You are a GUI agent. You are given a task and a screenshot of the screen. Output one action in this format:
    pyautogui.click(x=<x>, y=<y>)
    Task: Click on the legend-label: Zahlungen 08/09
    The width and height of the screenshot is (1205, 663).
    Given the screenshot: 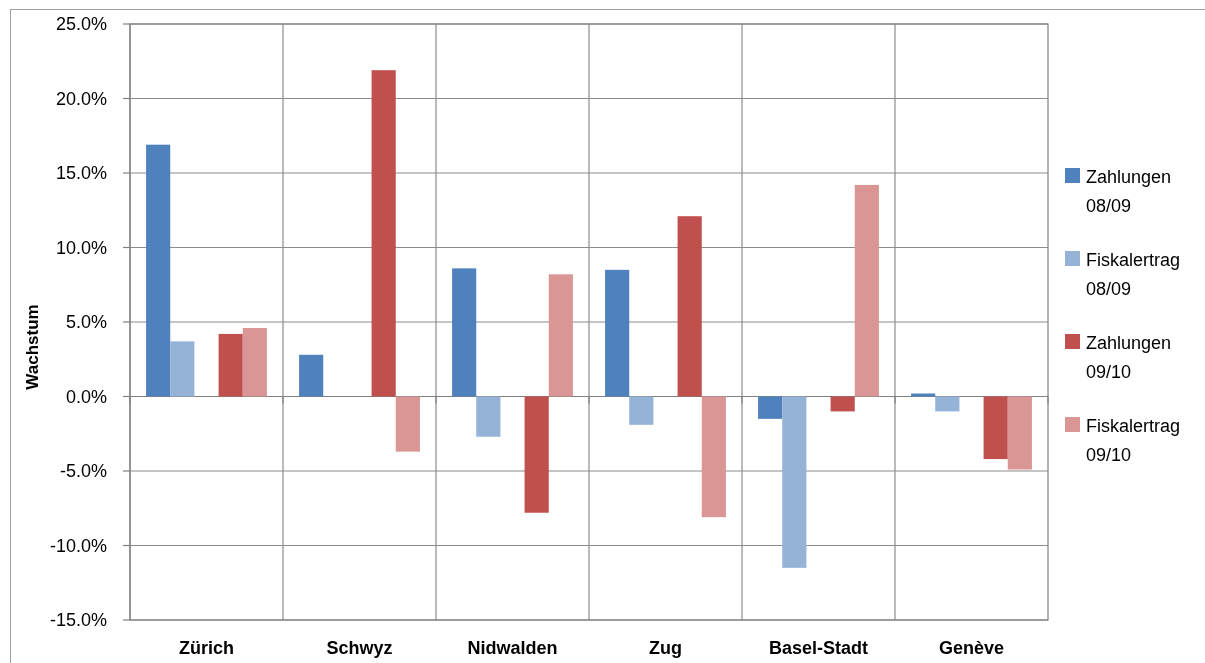 What is the action you would take?
    pyautogui.click(x=1129, y=191)
    